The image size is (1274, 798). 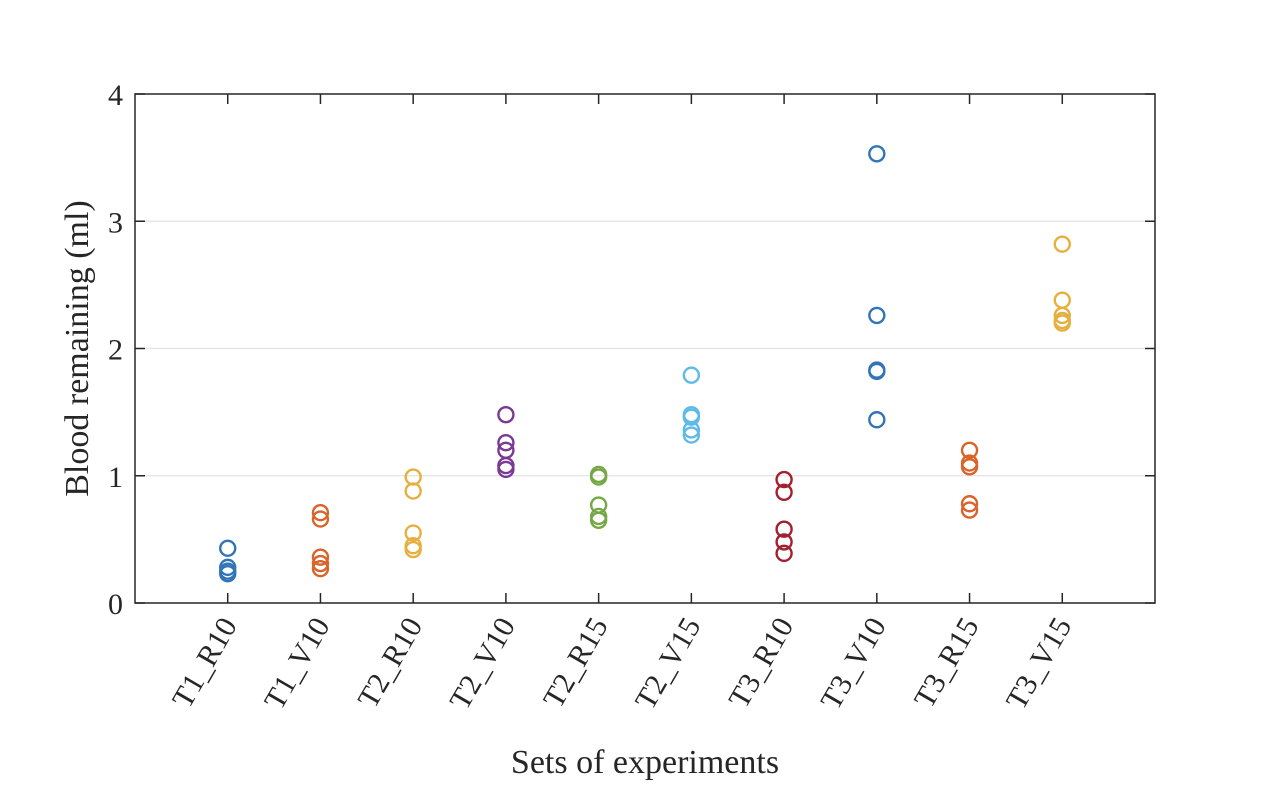 I want to click on y-axis-label: Blood remaining (ml), so click(x=77, y=348).